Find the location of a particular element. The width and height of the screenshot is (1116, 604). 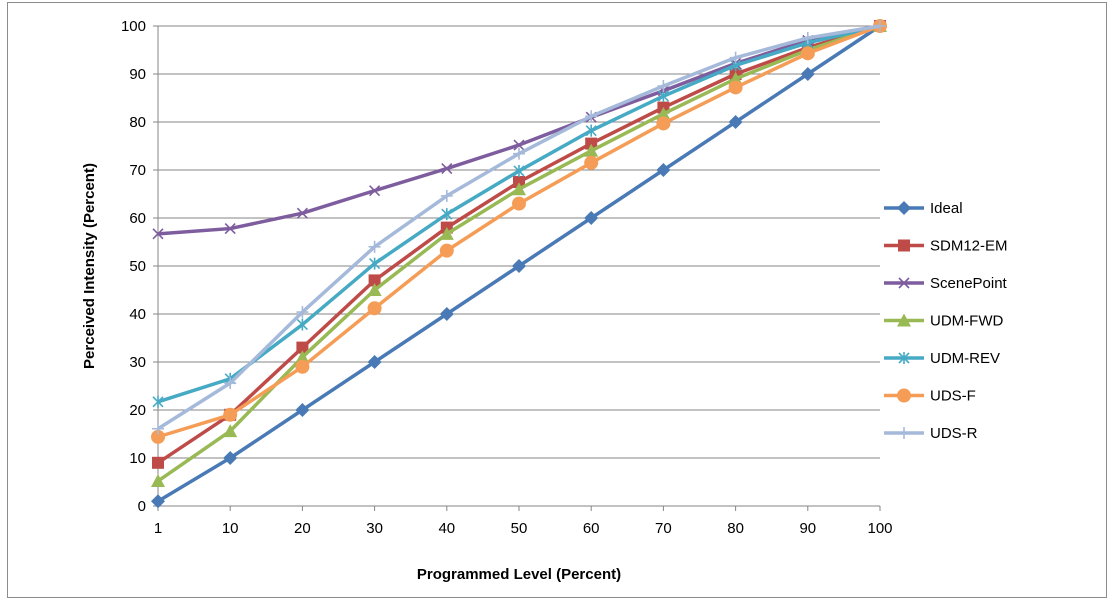

x-tick-label: 1 is located at coordinates (158, 528).